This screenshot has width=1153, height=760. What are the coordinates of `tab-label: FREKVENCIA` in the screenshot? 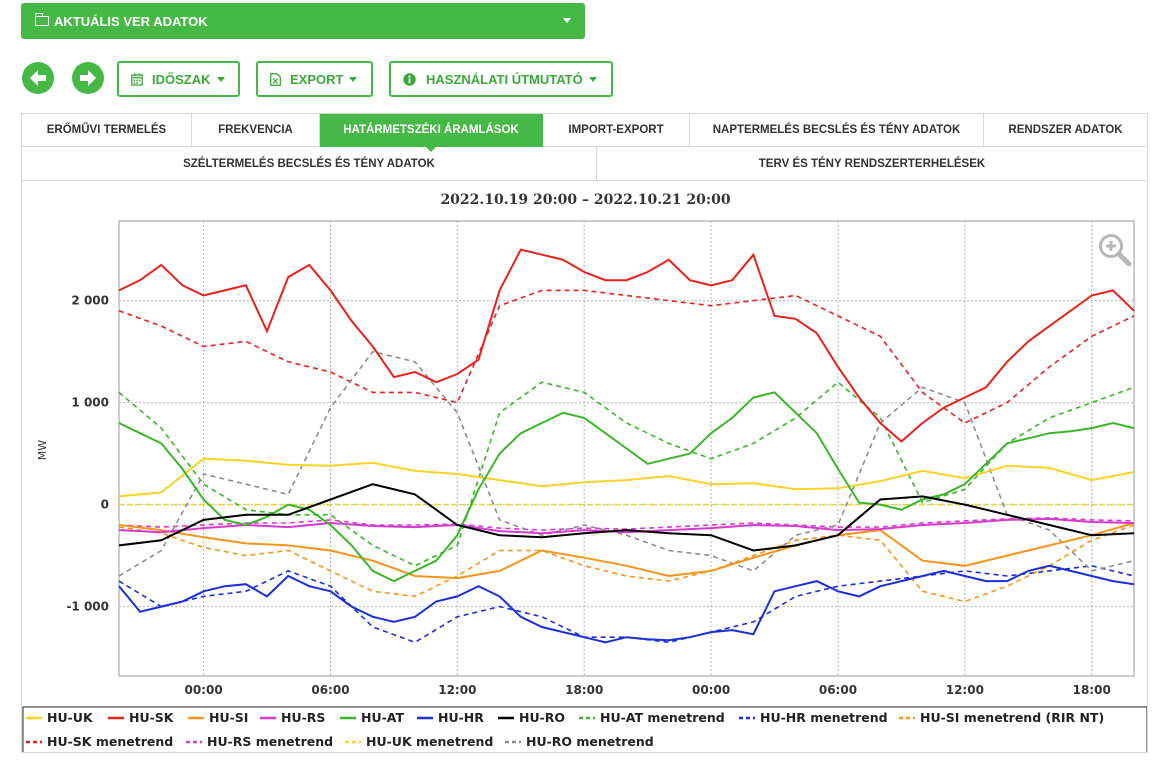 It's located at (255, 130).